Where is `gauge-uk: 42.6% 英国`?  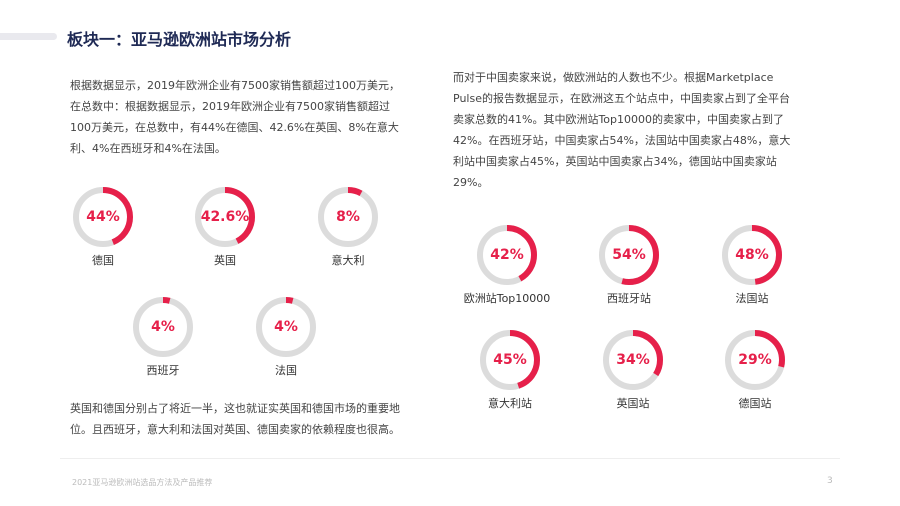 gauge-uk: 42.6% 英国 is located at coordinates (225, 226).